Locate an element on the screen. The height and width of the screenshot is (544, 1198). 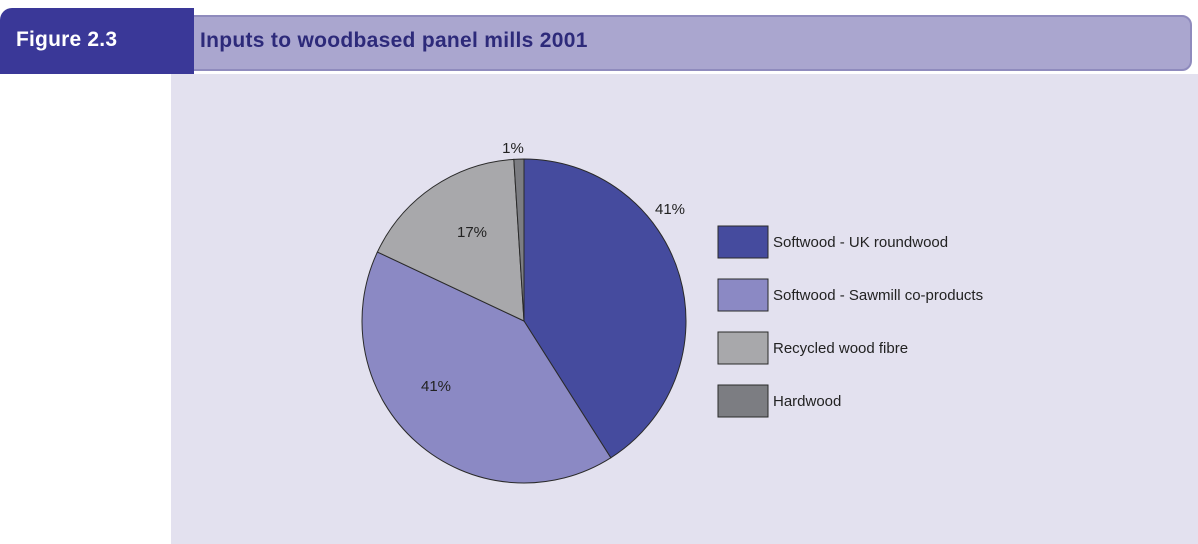
legend-label: Softwood - UK roundwood is located at coordinates (860, 242).